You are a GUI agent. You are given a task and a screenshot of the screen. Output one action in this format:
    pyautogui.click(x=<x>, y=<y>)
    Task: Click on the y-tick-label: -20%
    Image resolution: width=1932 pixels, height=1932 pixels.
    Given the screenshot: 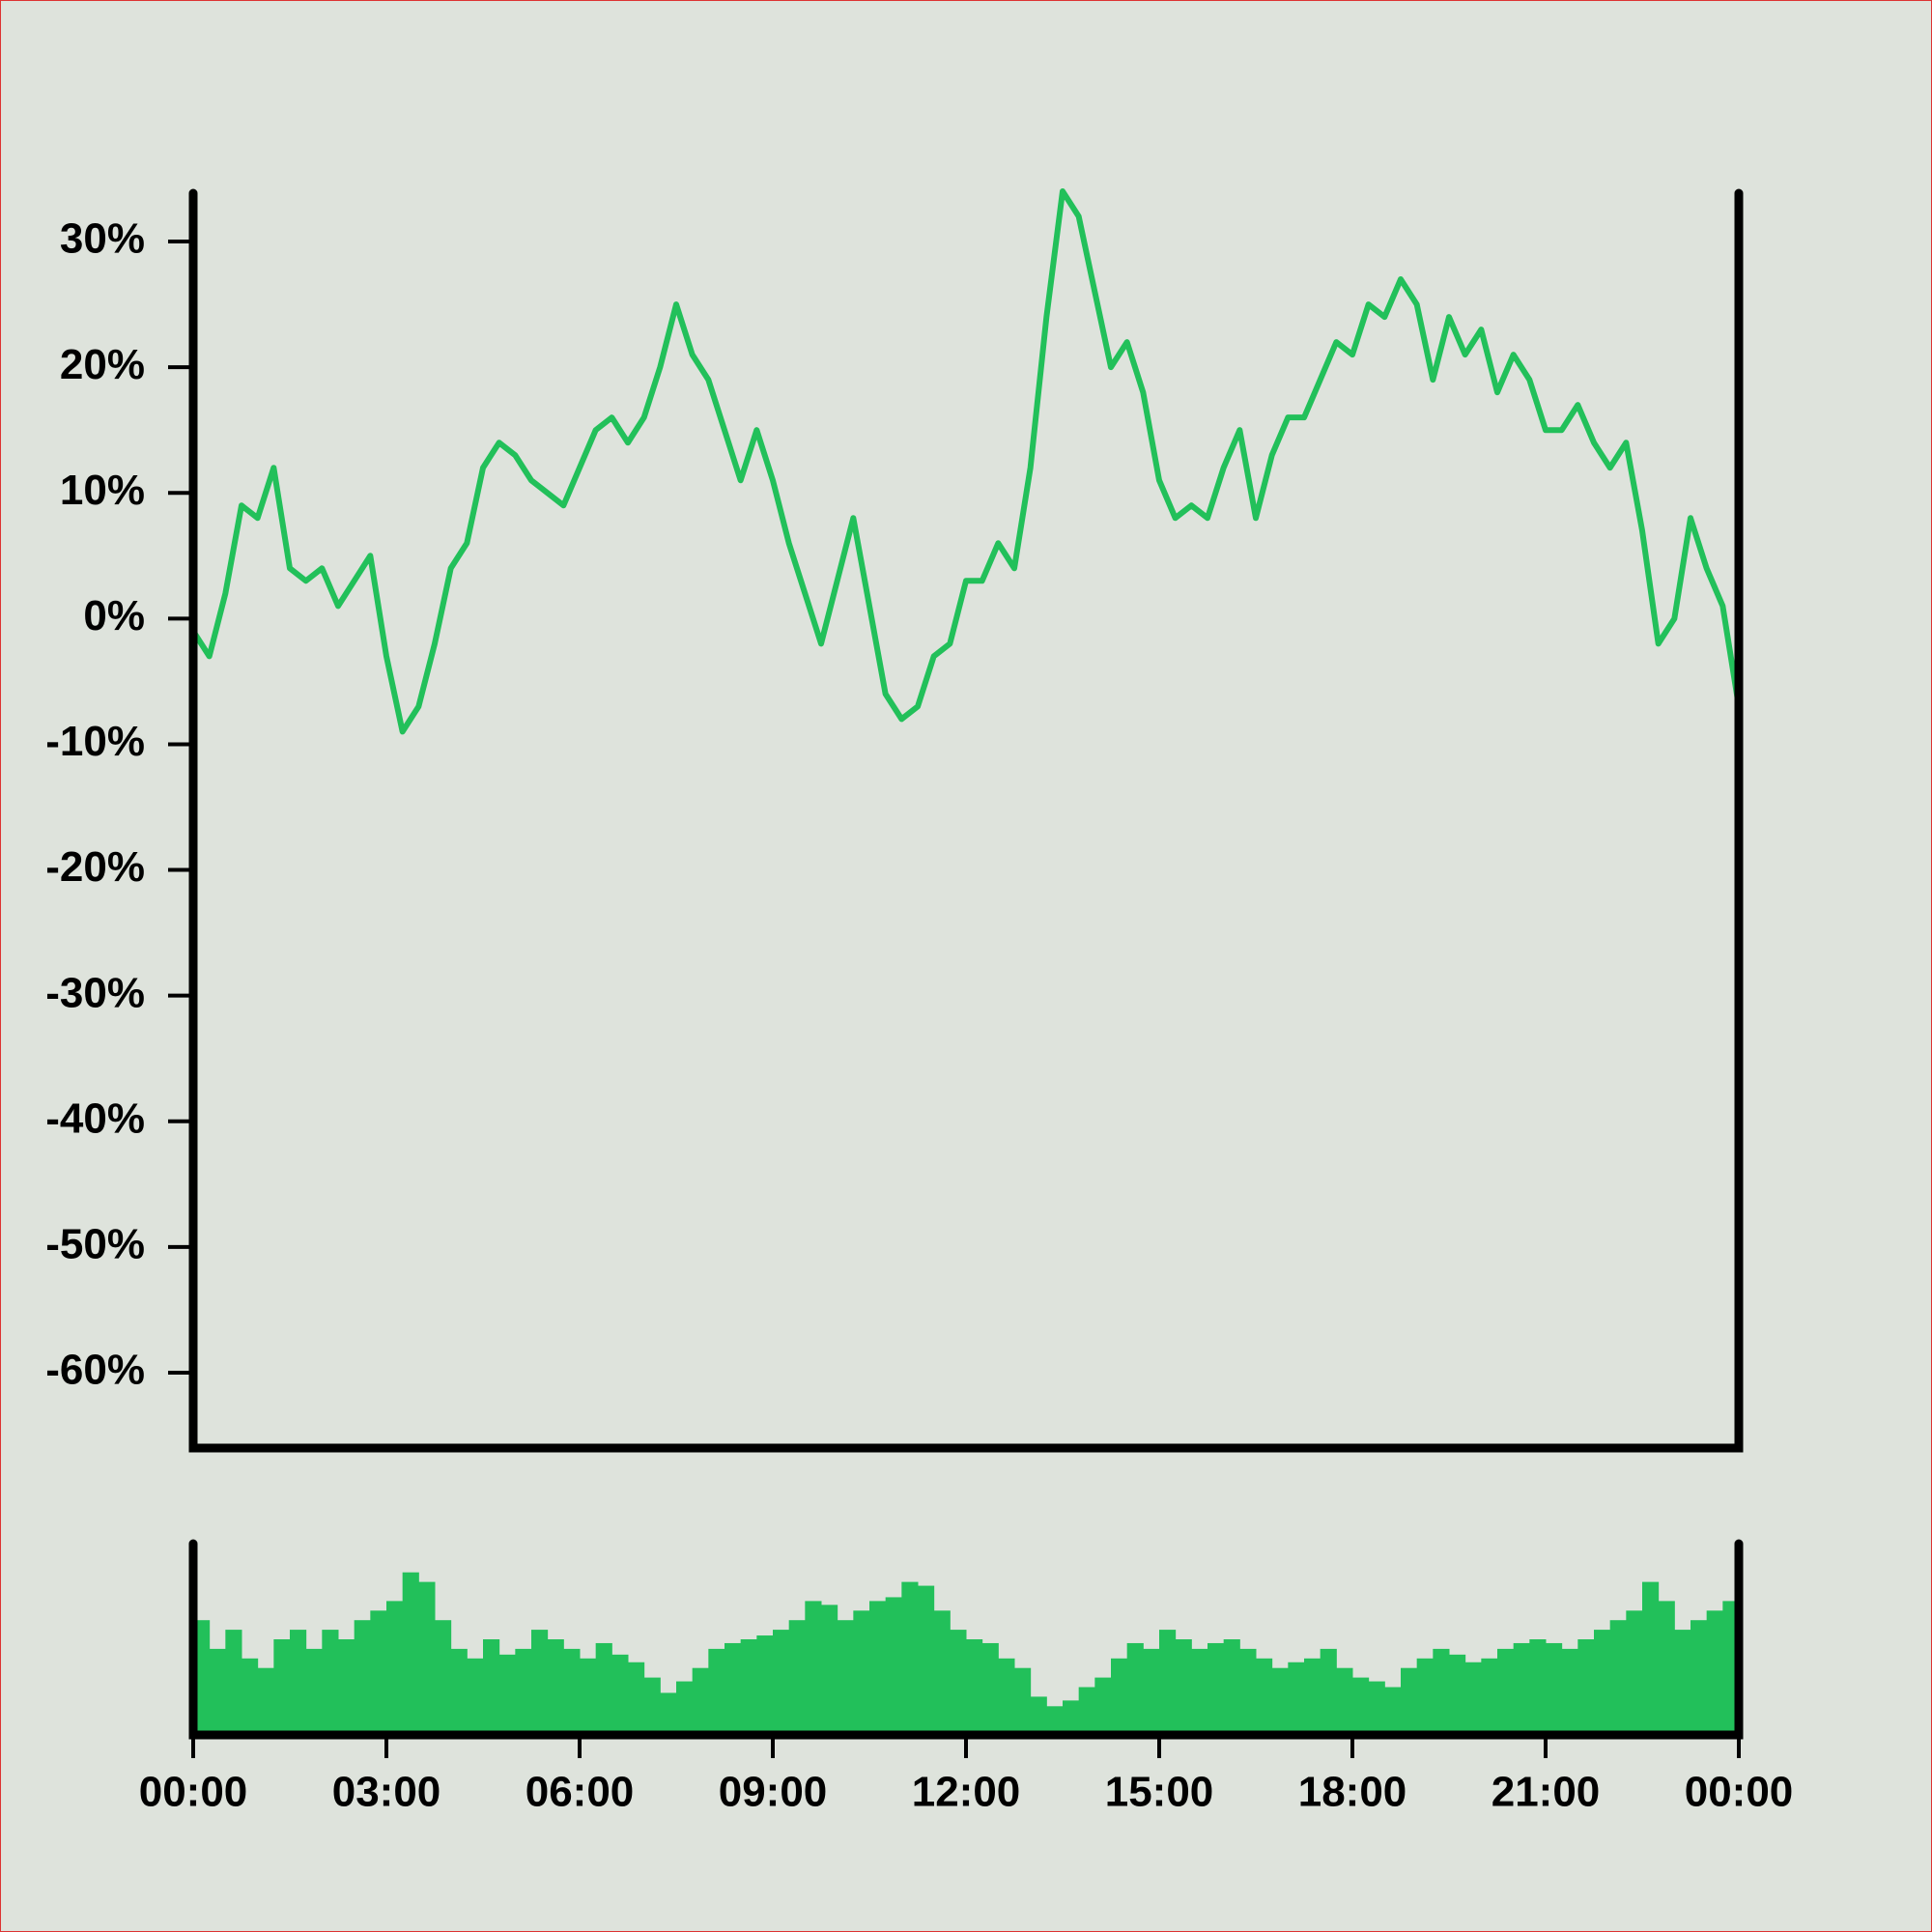 What is the action you would take?
    pyautogui.click(x=95, y=867)
    